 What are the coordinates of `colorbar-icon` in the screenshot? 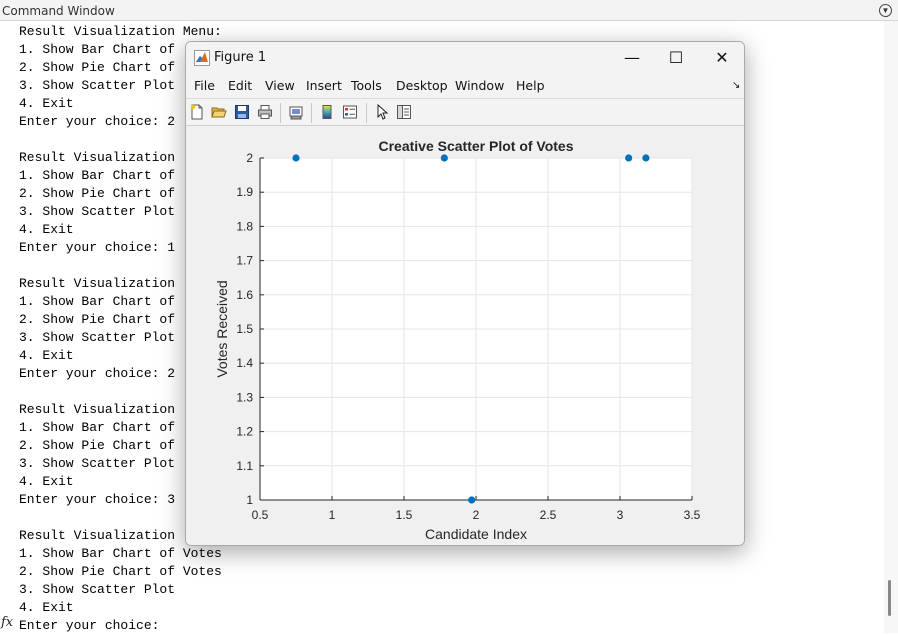 It's located at (327, 112).